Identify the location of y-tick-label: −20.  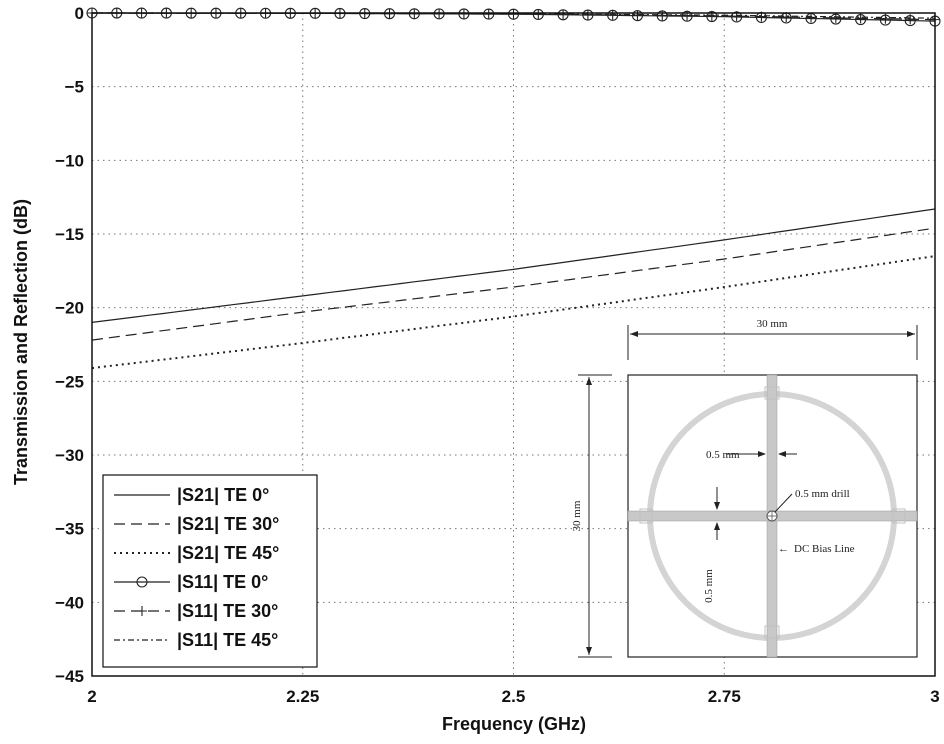
(69, 308).